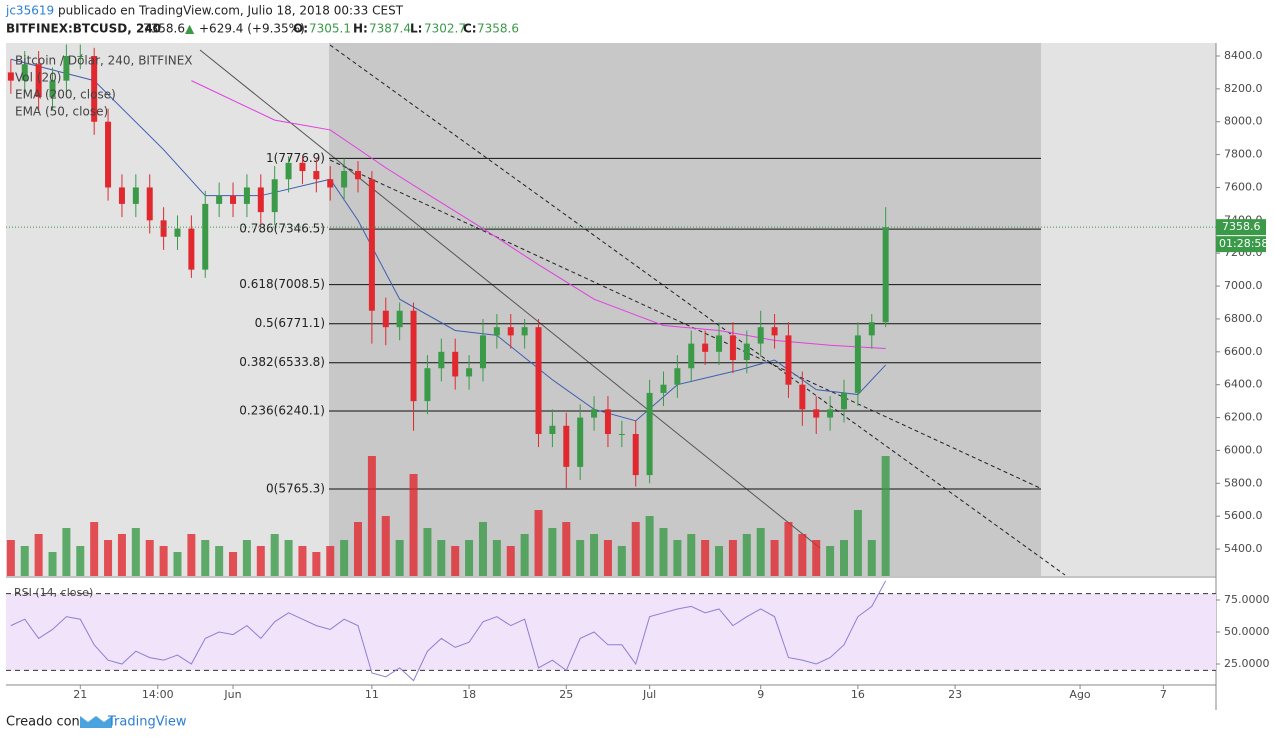  I want to click on legend-ema50: EMA (50, close), so click(61, 112).